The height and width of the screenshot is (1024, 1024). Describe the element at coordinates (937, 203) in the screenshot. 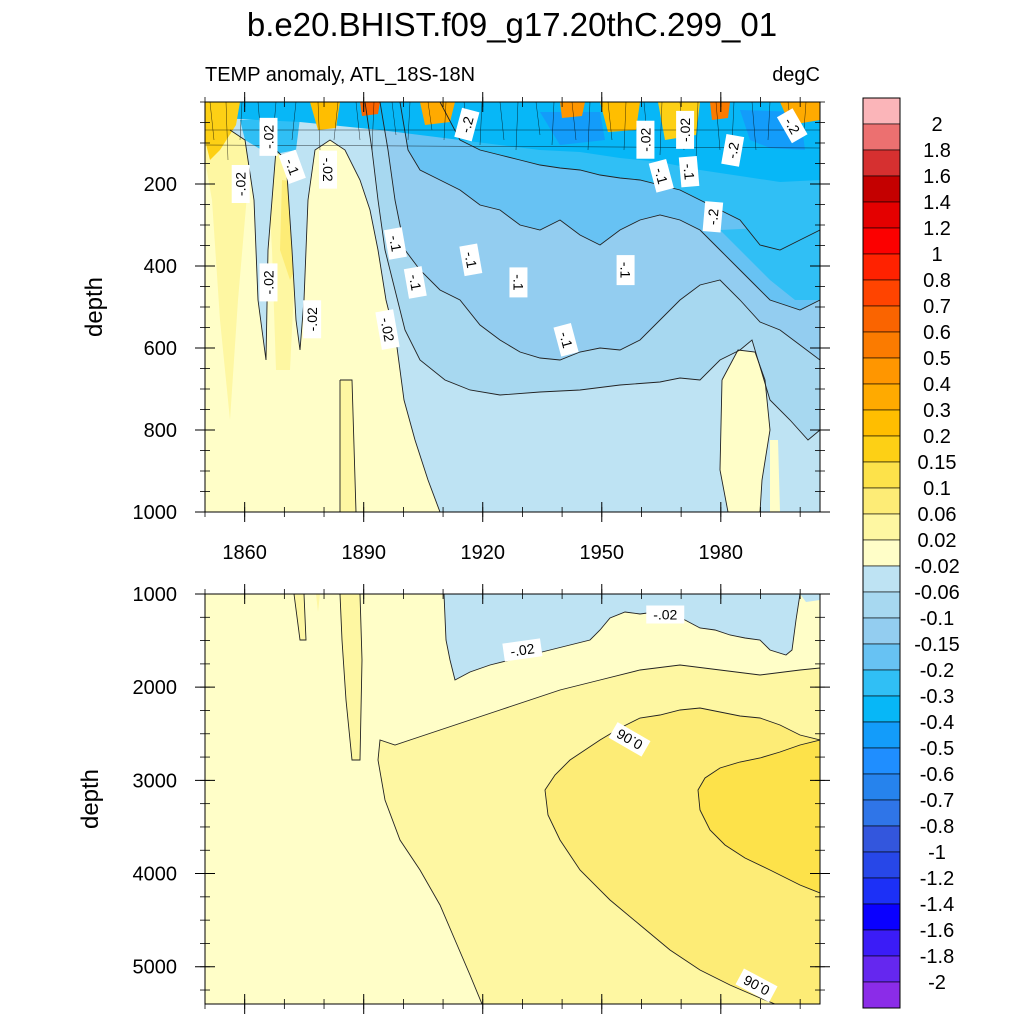

I see `colorbar-label: 1.4` at that location.